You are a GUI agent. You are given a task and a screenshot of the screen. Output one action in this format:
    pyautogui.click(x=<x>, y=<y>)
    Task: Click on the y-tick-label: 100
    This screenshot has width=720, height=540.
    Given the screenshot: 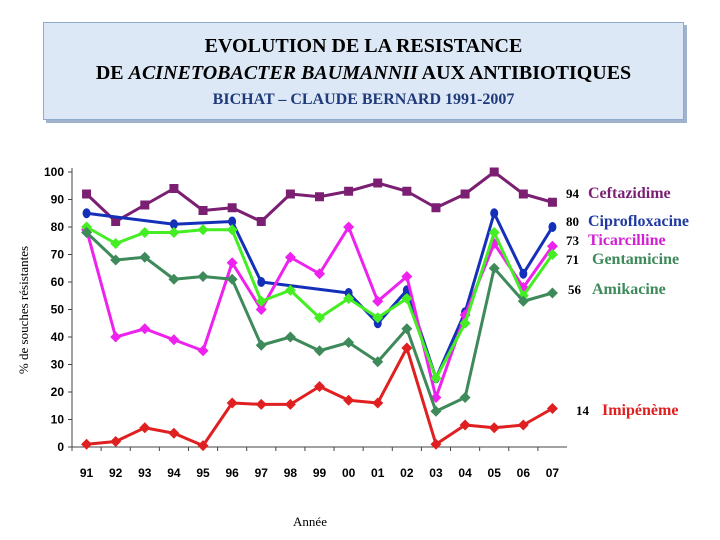 What is the action you would take?
    pyautogui.click(x=54, y=172)
    